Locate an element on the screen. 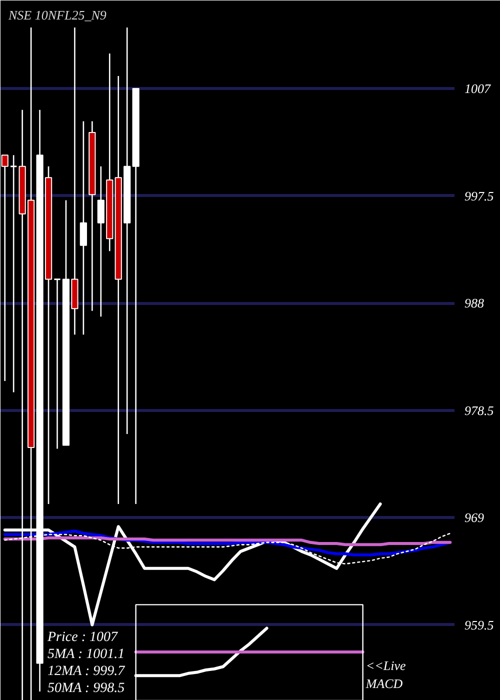 Image resolution: width=500 pixels, height=700 pixels. annotation: Price : 1007 is located at coordinates (82, 637).